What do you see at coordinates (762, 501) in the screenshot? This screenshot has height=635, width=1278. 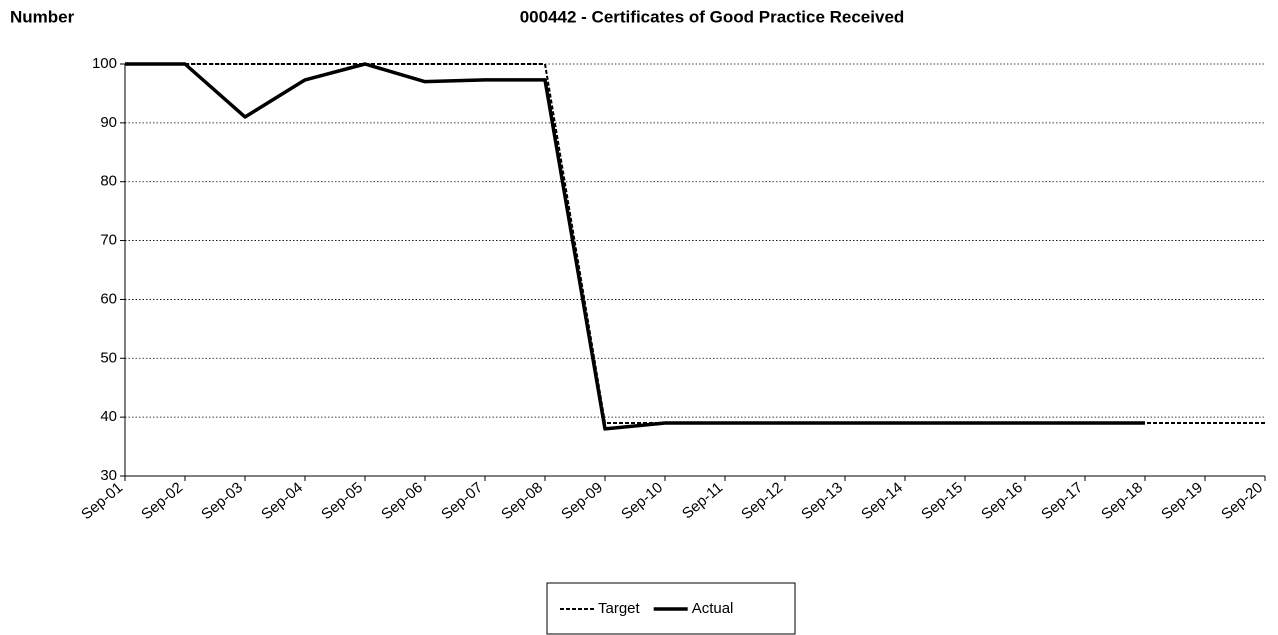 I see `x-tick-label: Sep-12` at bounding box center [762, 501].